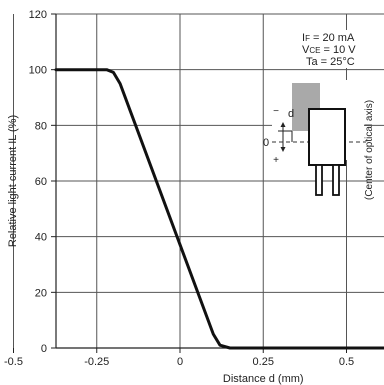 The height and width of the screenshot is (385, 384). I want to click on sensor-lead-right, so click(336, 180).